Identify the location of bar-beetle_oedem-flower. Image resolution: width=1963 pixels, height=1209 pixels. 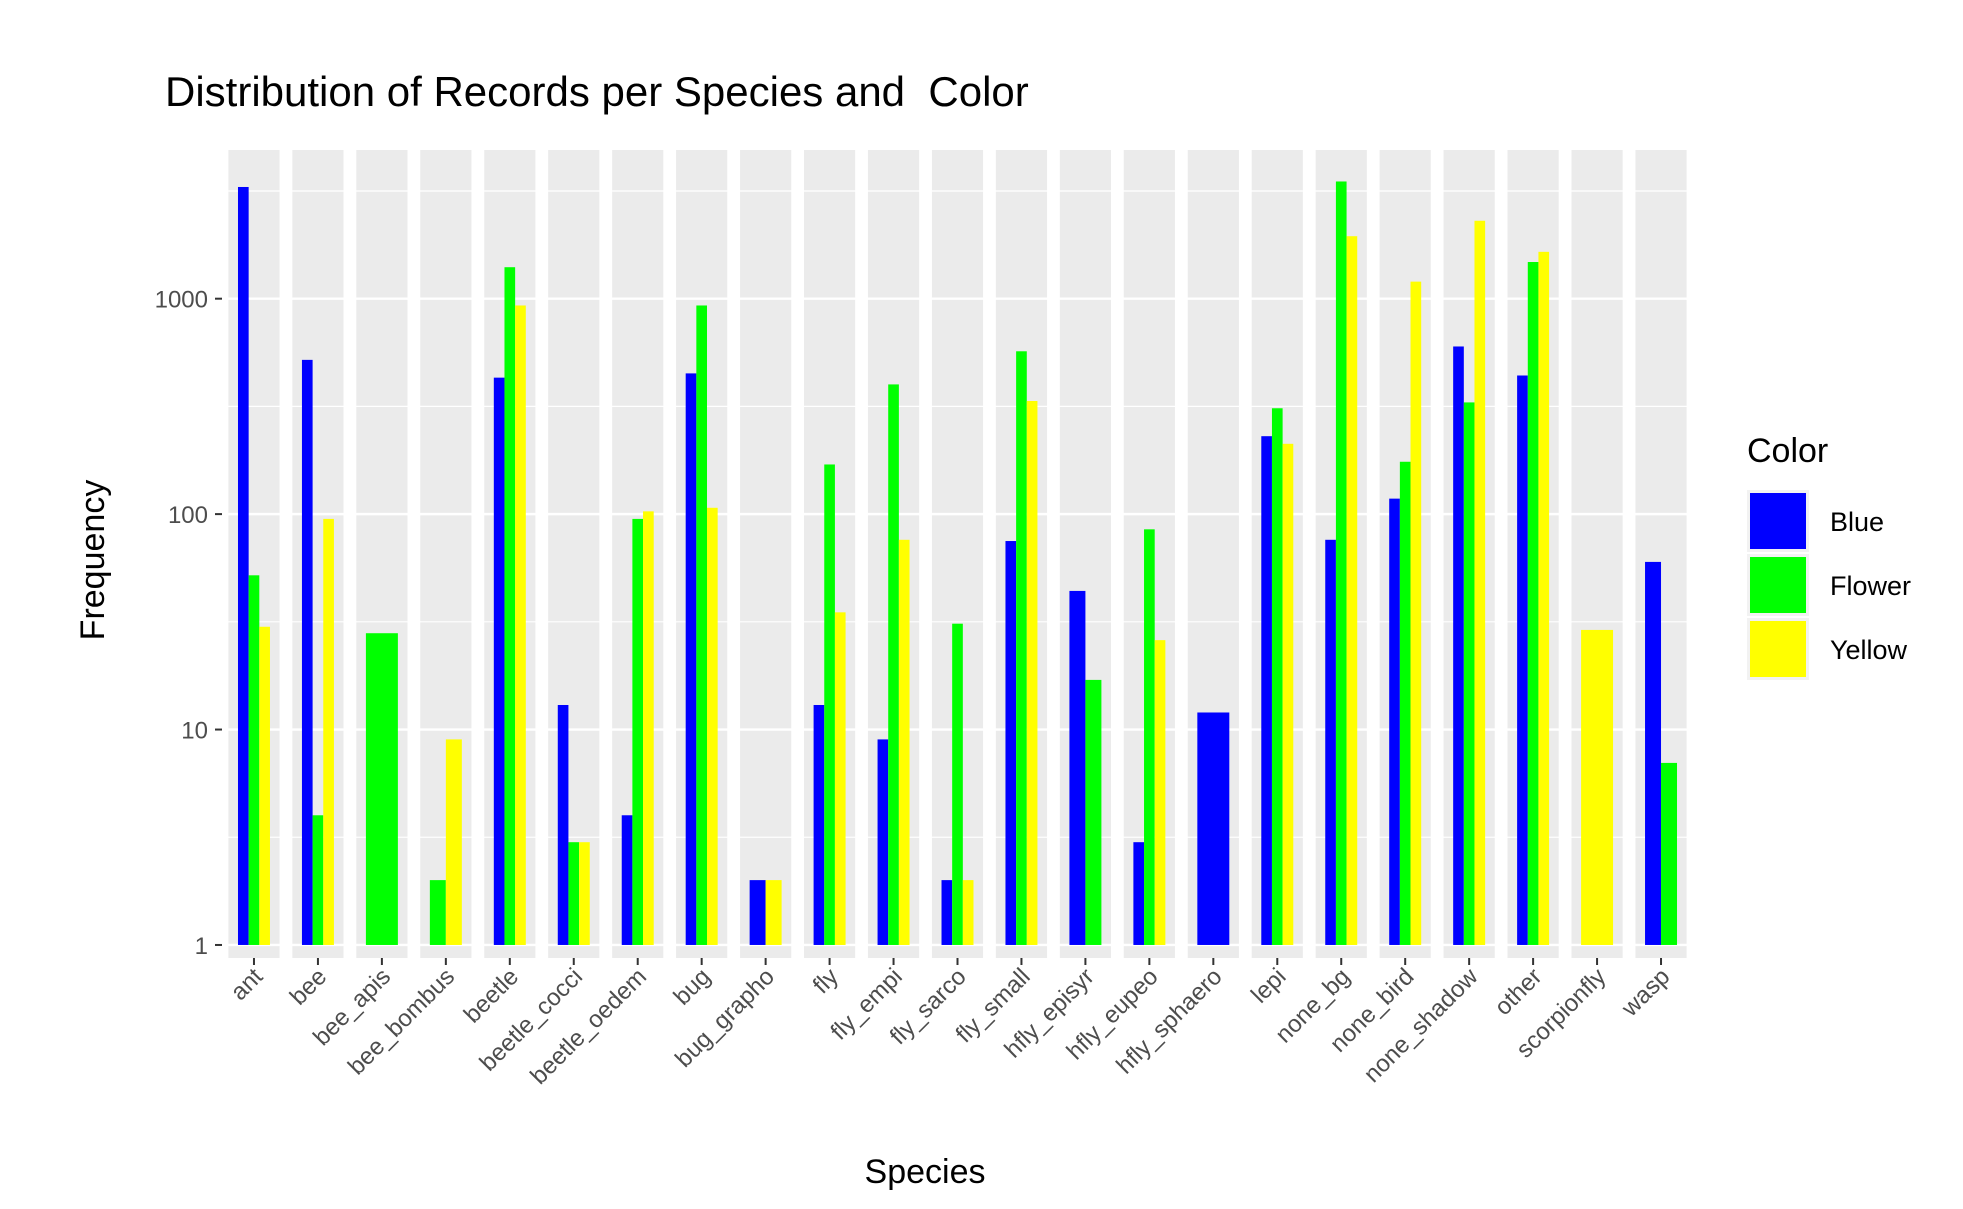
(638, 731).